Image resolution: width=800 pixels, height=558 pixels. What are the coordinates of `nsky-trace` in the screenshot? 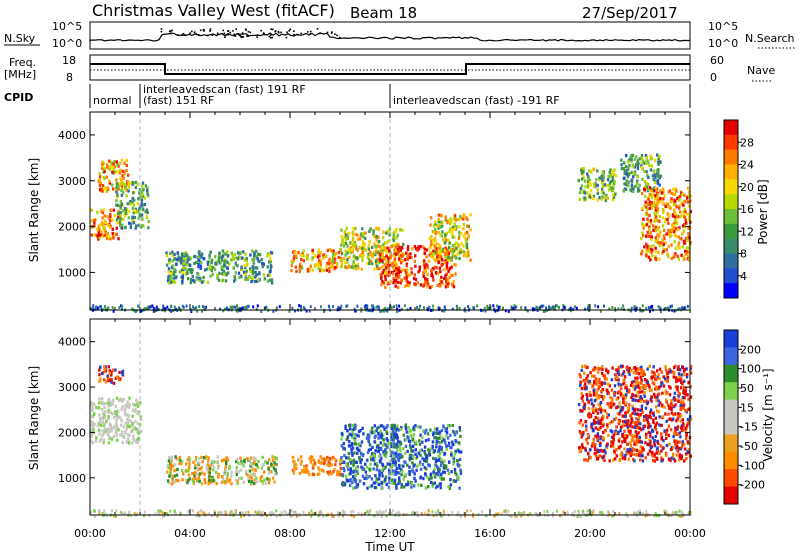 It's located at (390, 37).